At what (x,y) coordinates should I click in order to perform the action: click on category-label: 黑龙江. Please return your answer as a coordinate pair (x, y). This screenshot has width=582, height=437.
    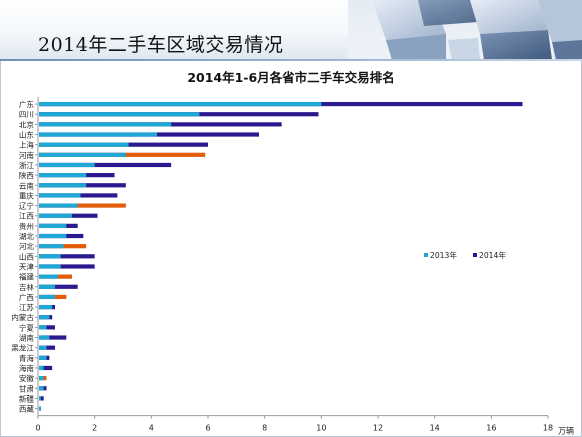
    Looking at the image, I should click on (22, 348).